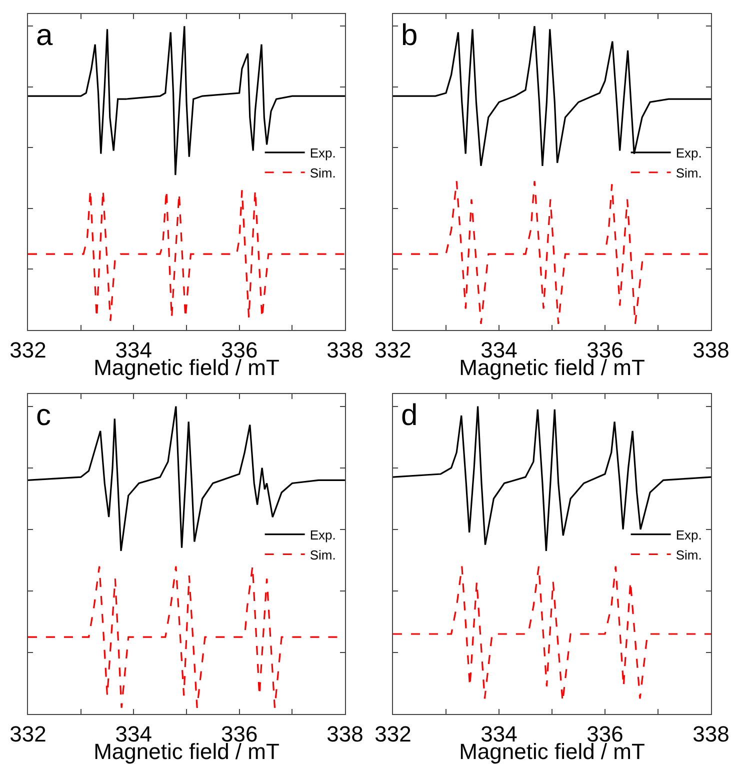 This screenshot has height=764, width=731. I want to click on annotation: d, so click(409, 415).